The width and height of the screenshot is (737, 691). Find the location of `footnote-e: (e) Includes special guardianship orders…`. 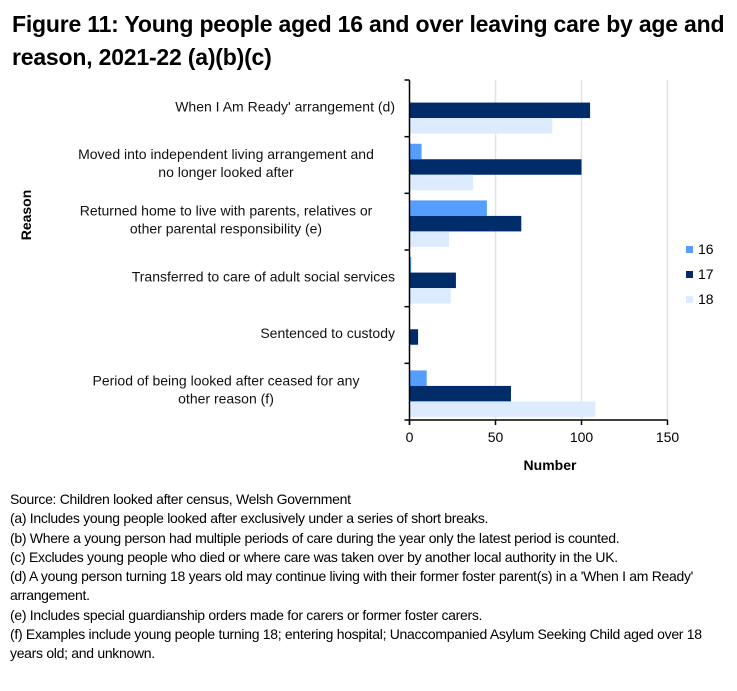

footnote-e: (e) Includes special guardianship orders… is located at coordinates (246, 614).